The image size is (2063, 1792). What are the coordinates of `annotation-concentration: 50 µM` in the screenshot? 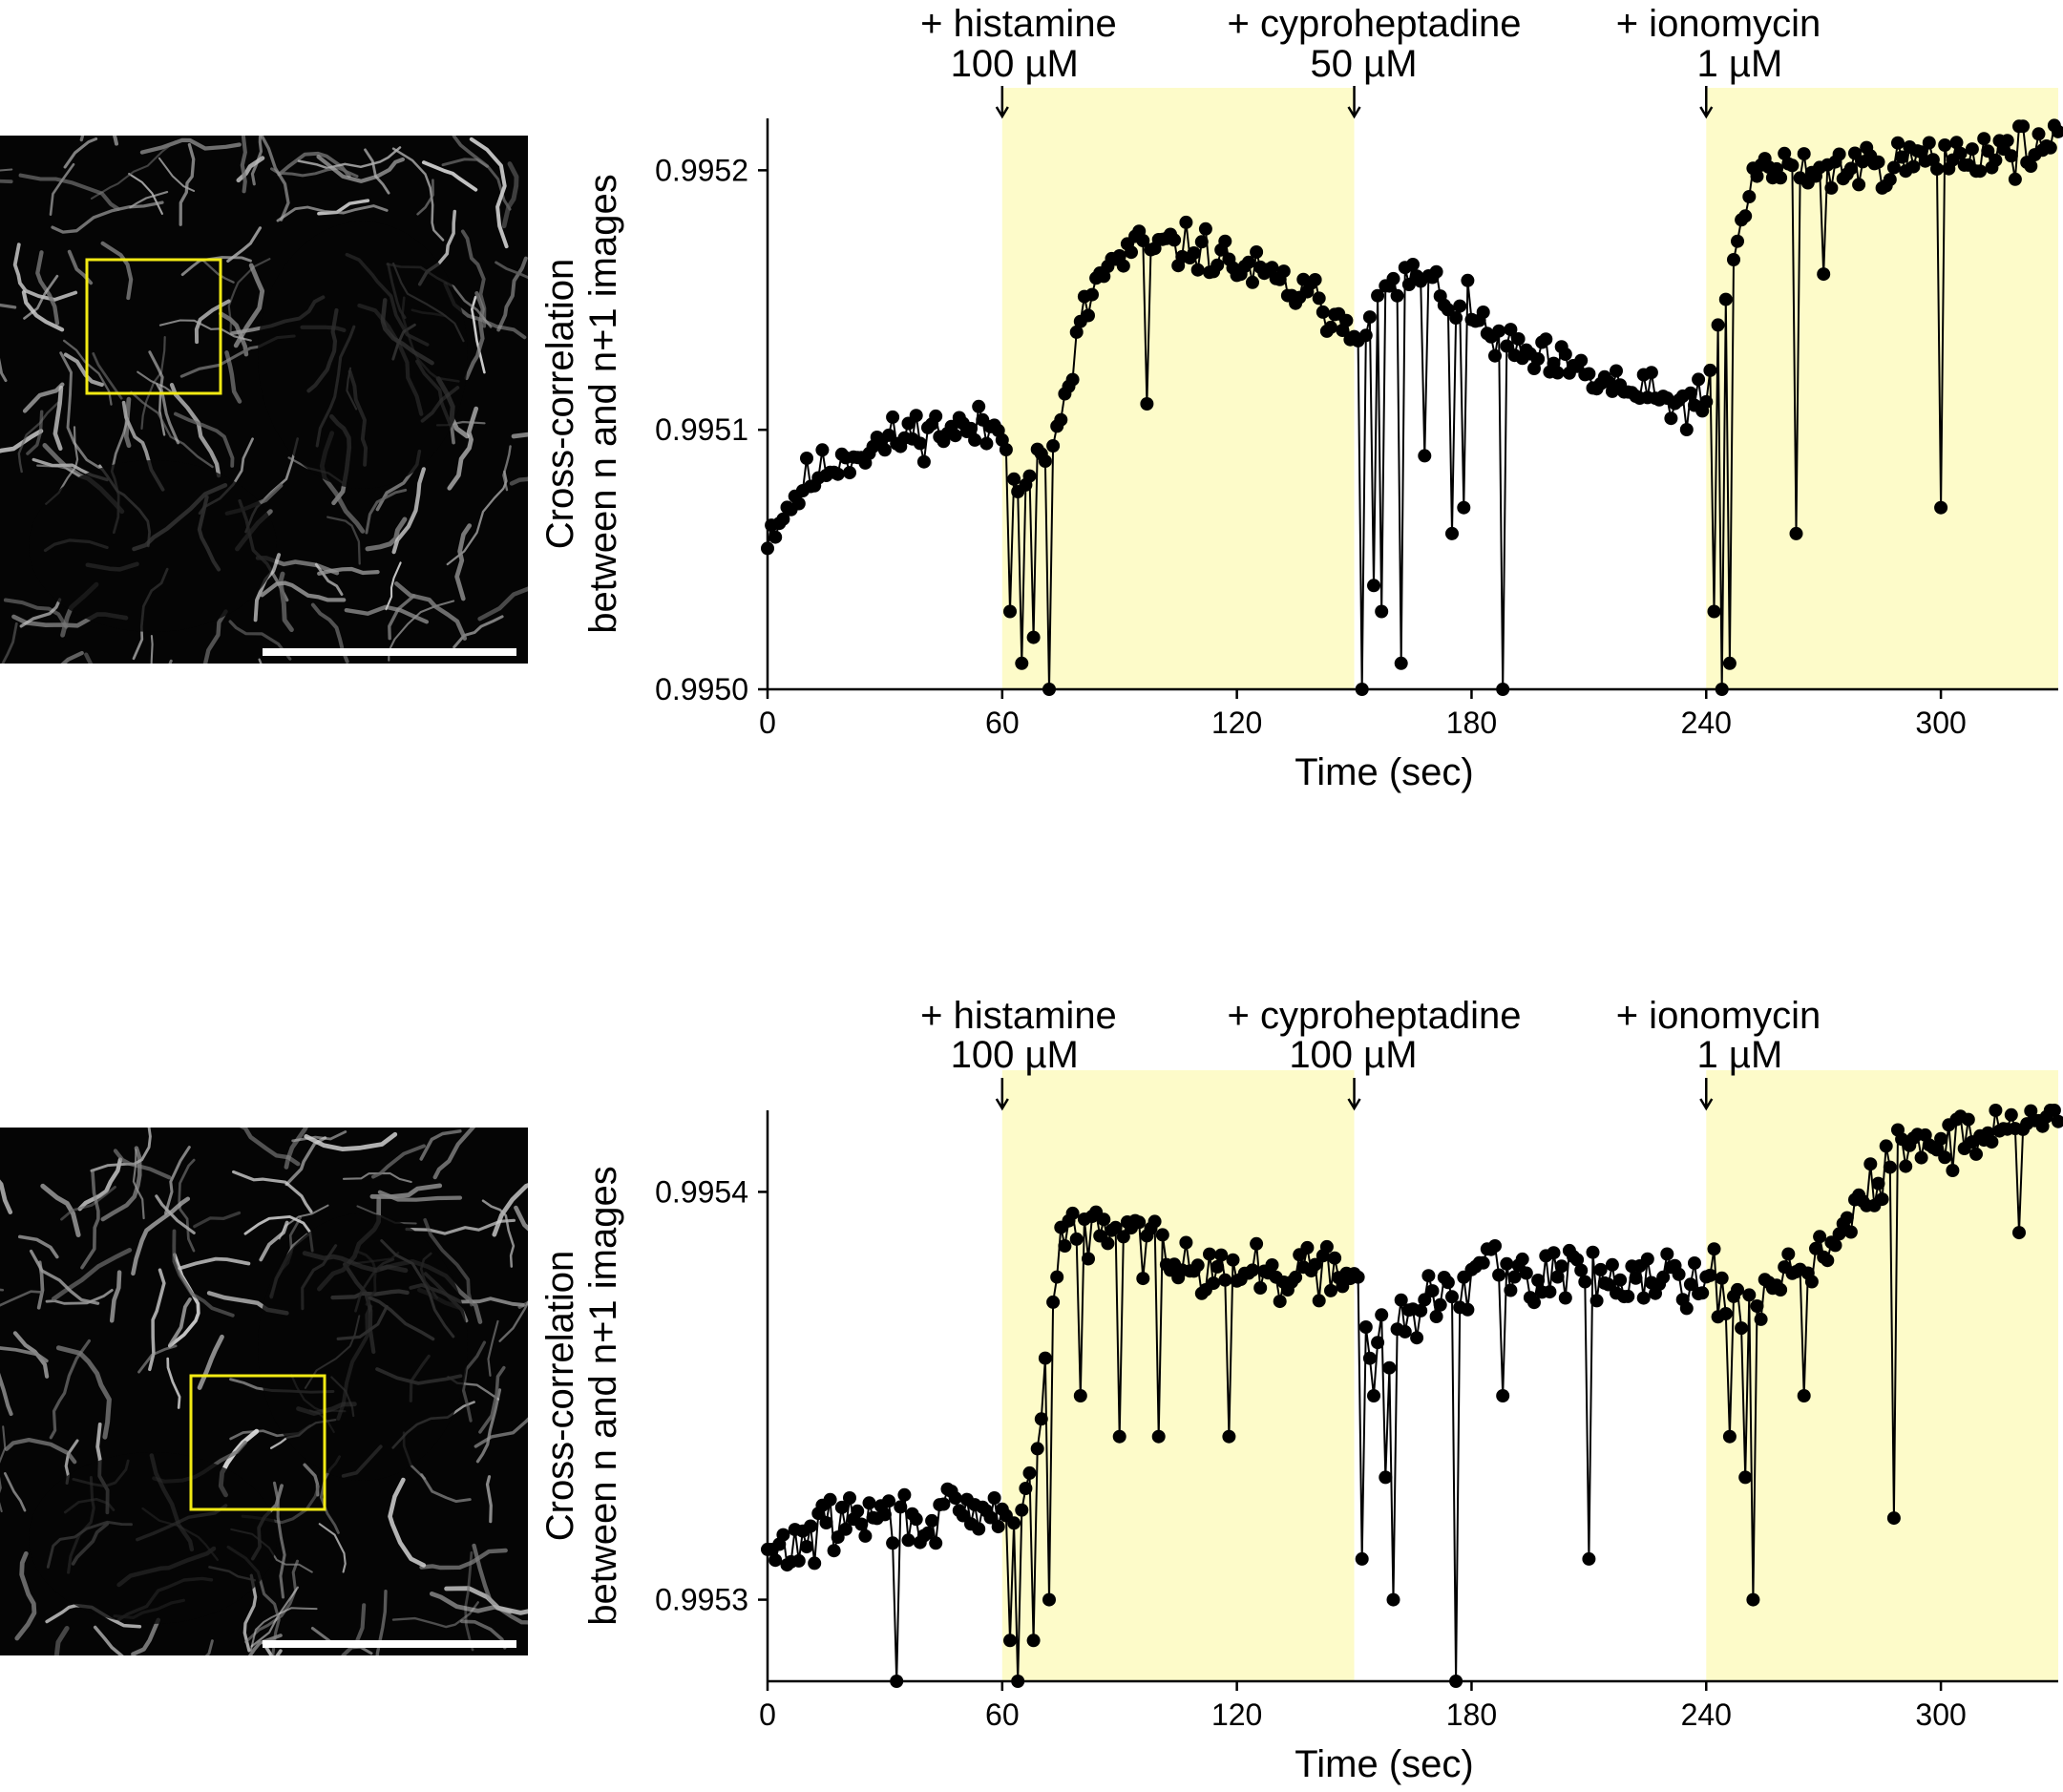 It's located at (1364, 64).